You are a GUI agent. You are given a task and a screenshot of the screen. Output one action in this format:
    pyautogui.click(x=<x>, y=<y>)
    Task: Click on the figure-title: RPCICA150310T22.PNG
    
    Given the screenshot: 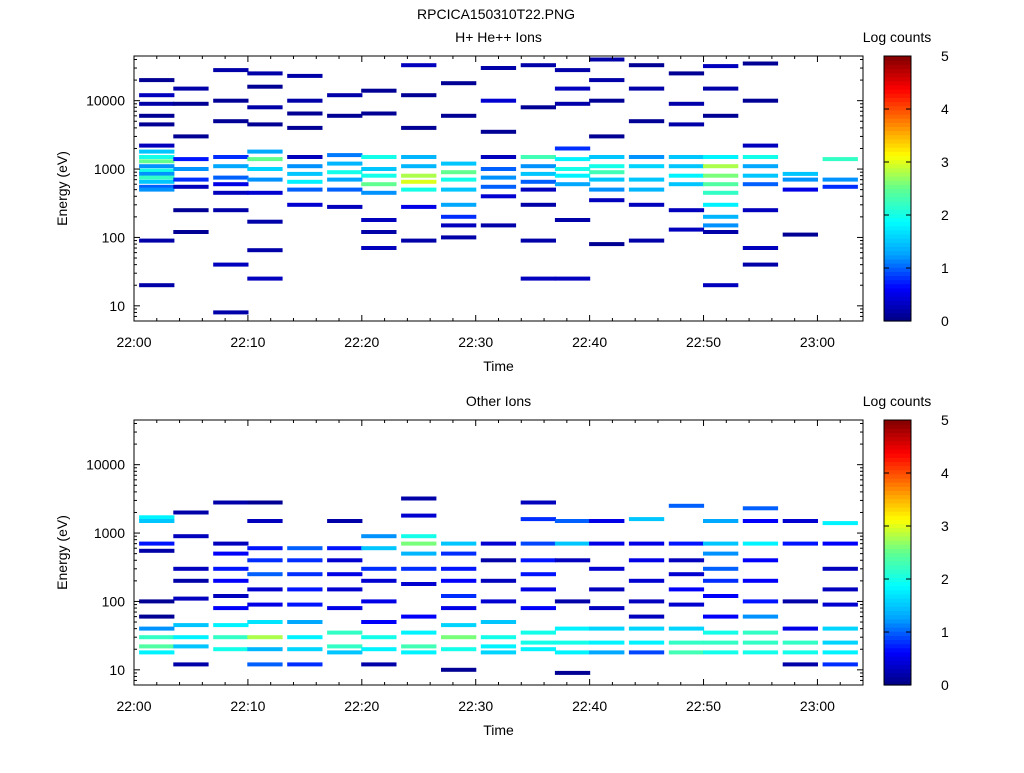 What is the action you would take?
    pyautogui.click(x=496, y=14)
    